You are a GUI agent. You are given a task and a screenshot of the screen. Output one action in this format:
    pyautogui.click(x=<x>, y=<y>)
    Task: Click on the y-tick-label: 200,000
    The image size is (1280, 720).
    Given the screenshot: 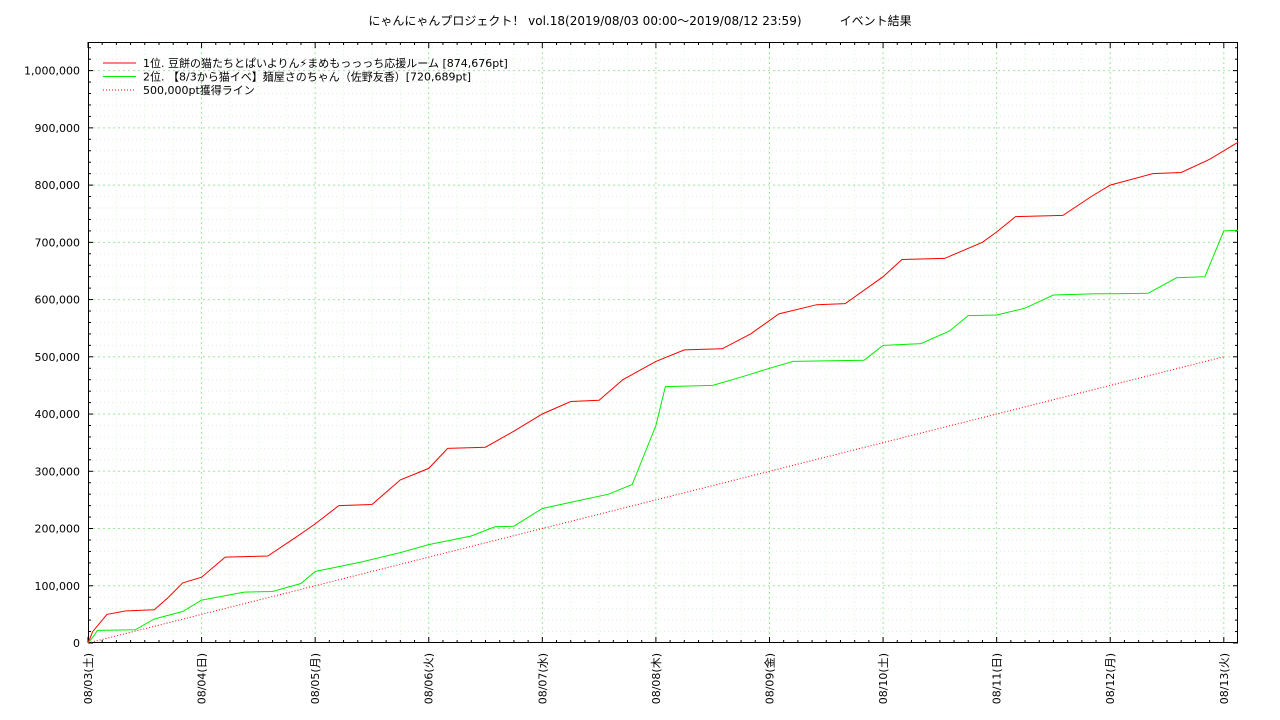 What is the action you would take?
    pyautogui.click(x=58, y=529)
    